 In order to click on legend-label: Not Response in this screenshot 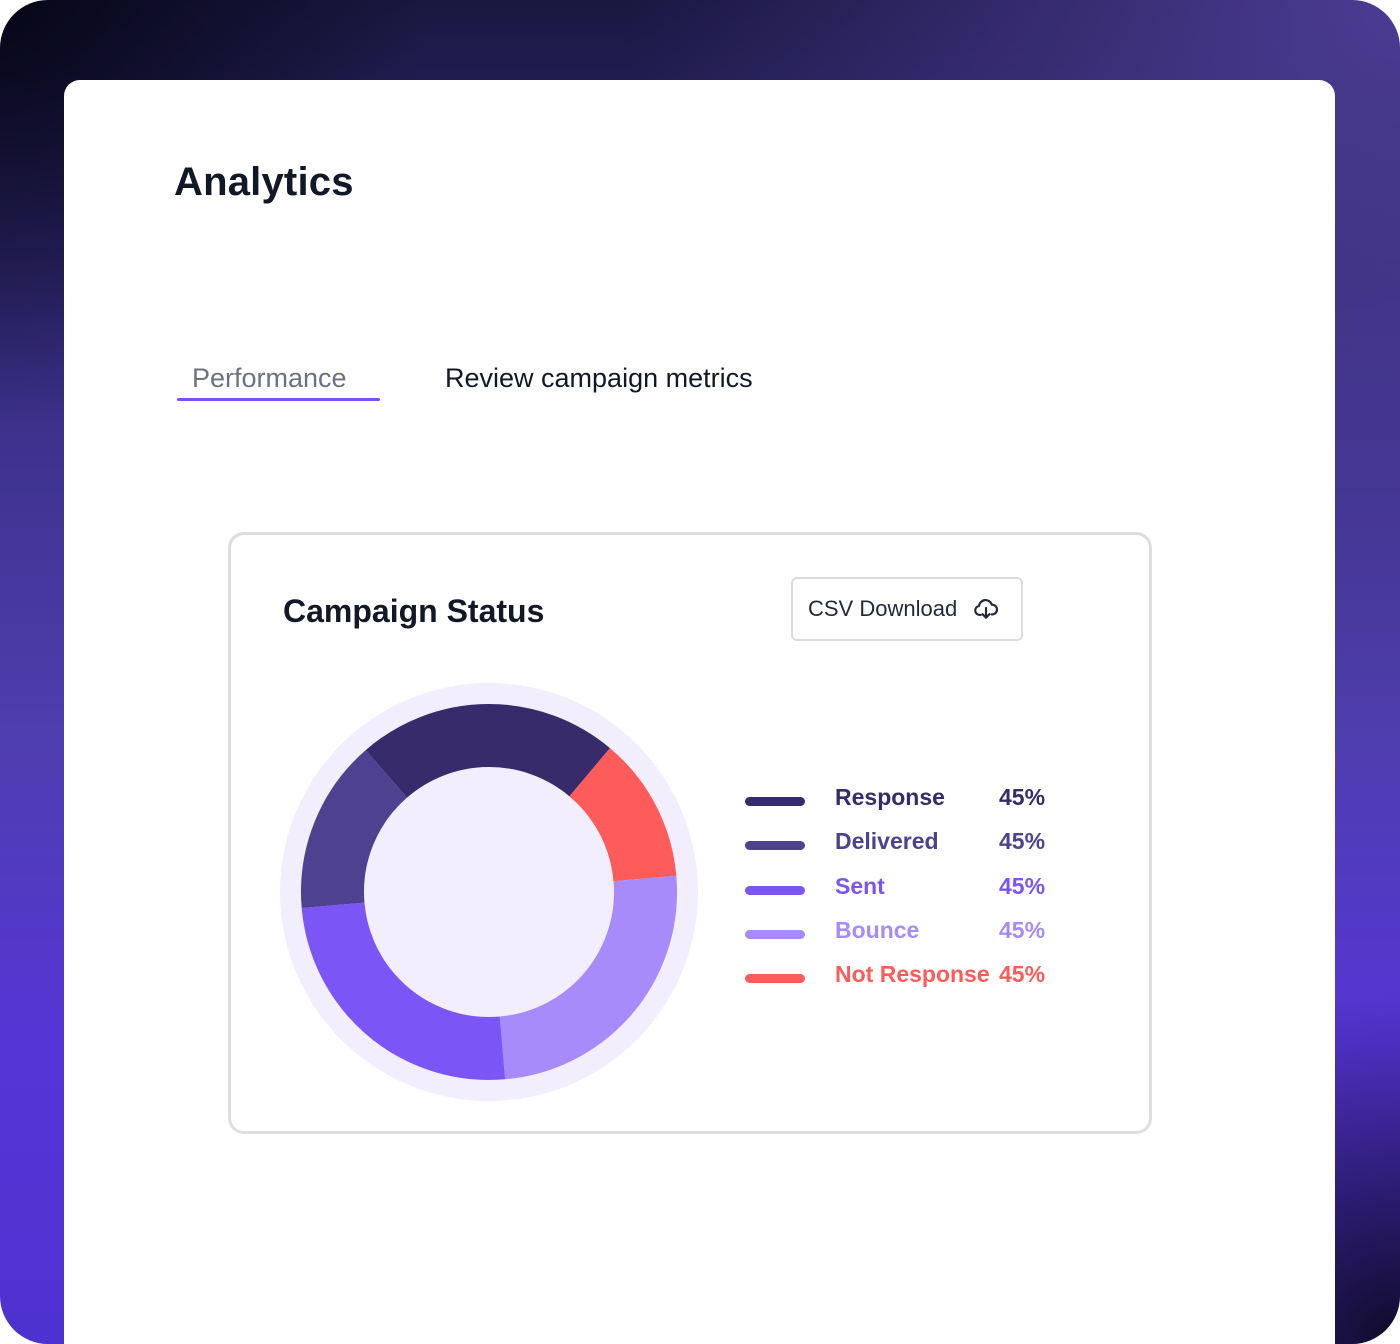, I will do `click(912, 974)`.